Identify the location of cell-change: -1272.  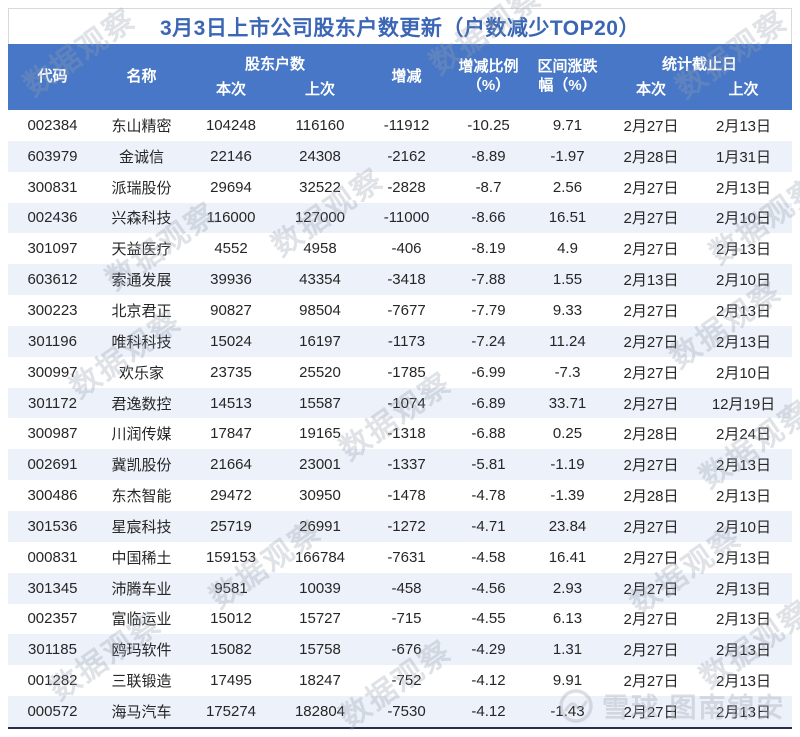
(406, 526).